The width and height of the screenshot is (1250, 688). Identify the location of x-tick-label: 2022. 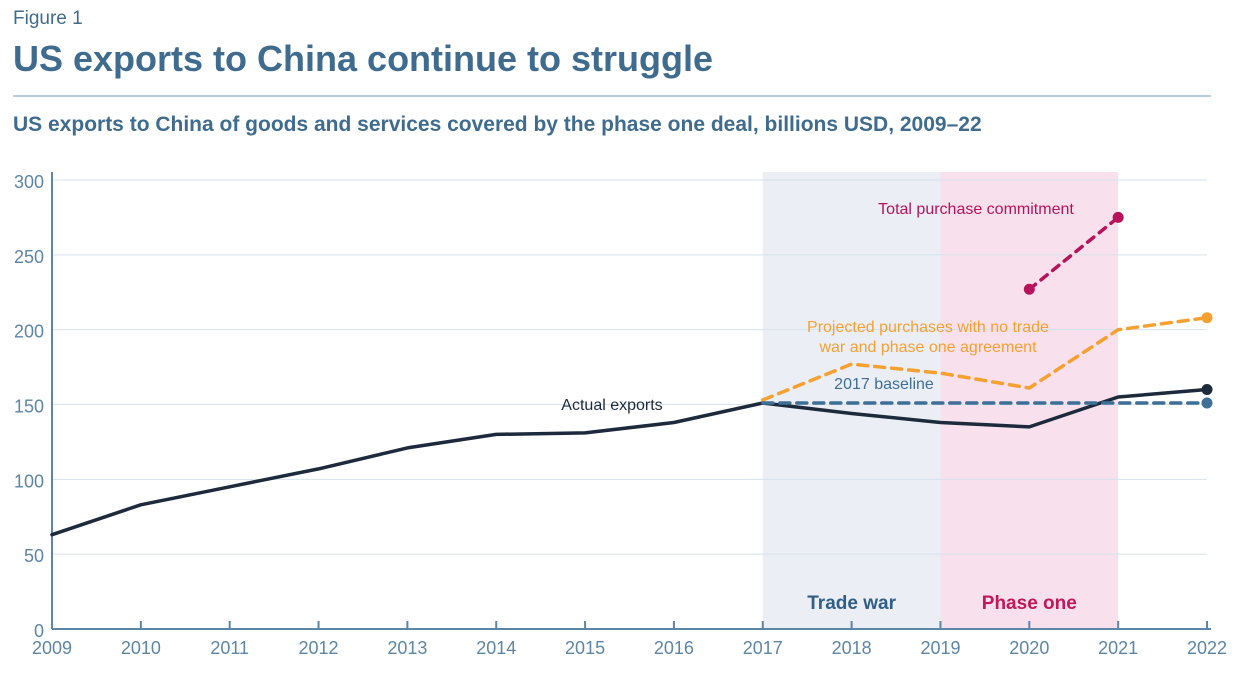
(1207, 648).